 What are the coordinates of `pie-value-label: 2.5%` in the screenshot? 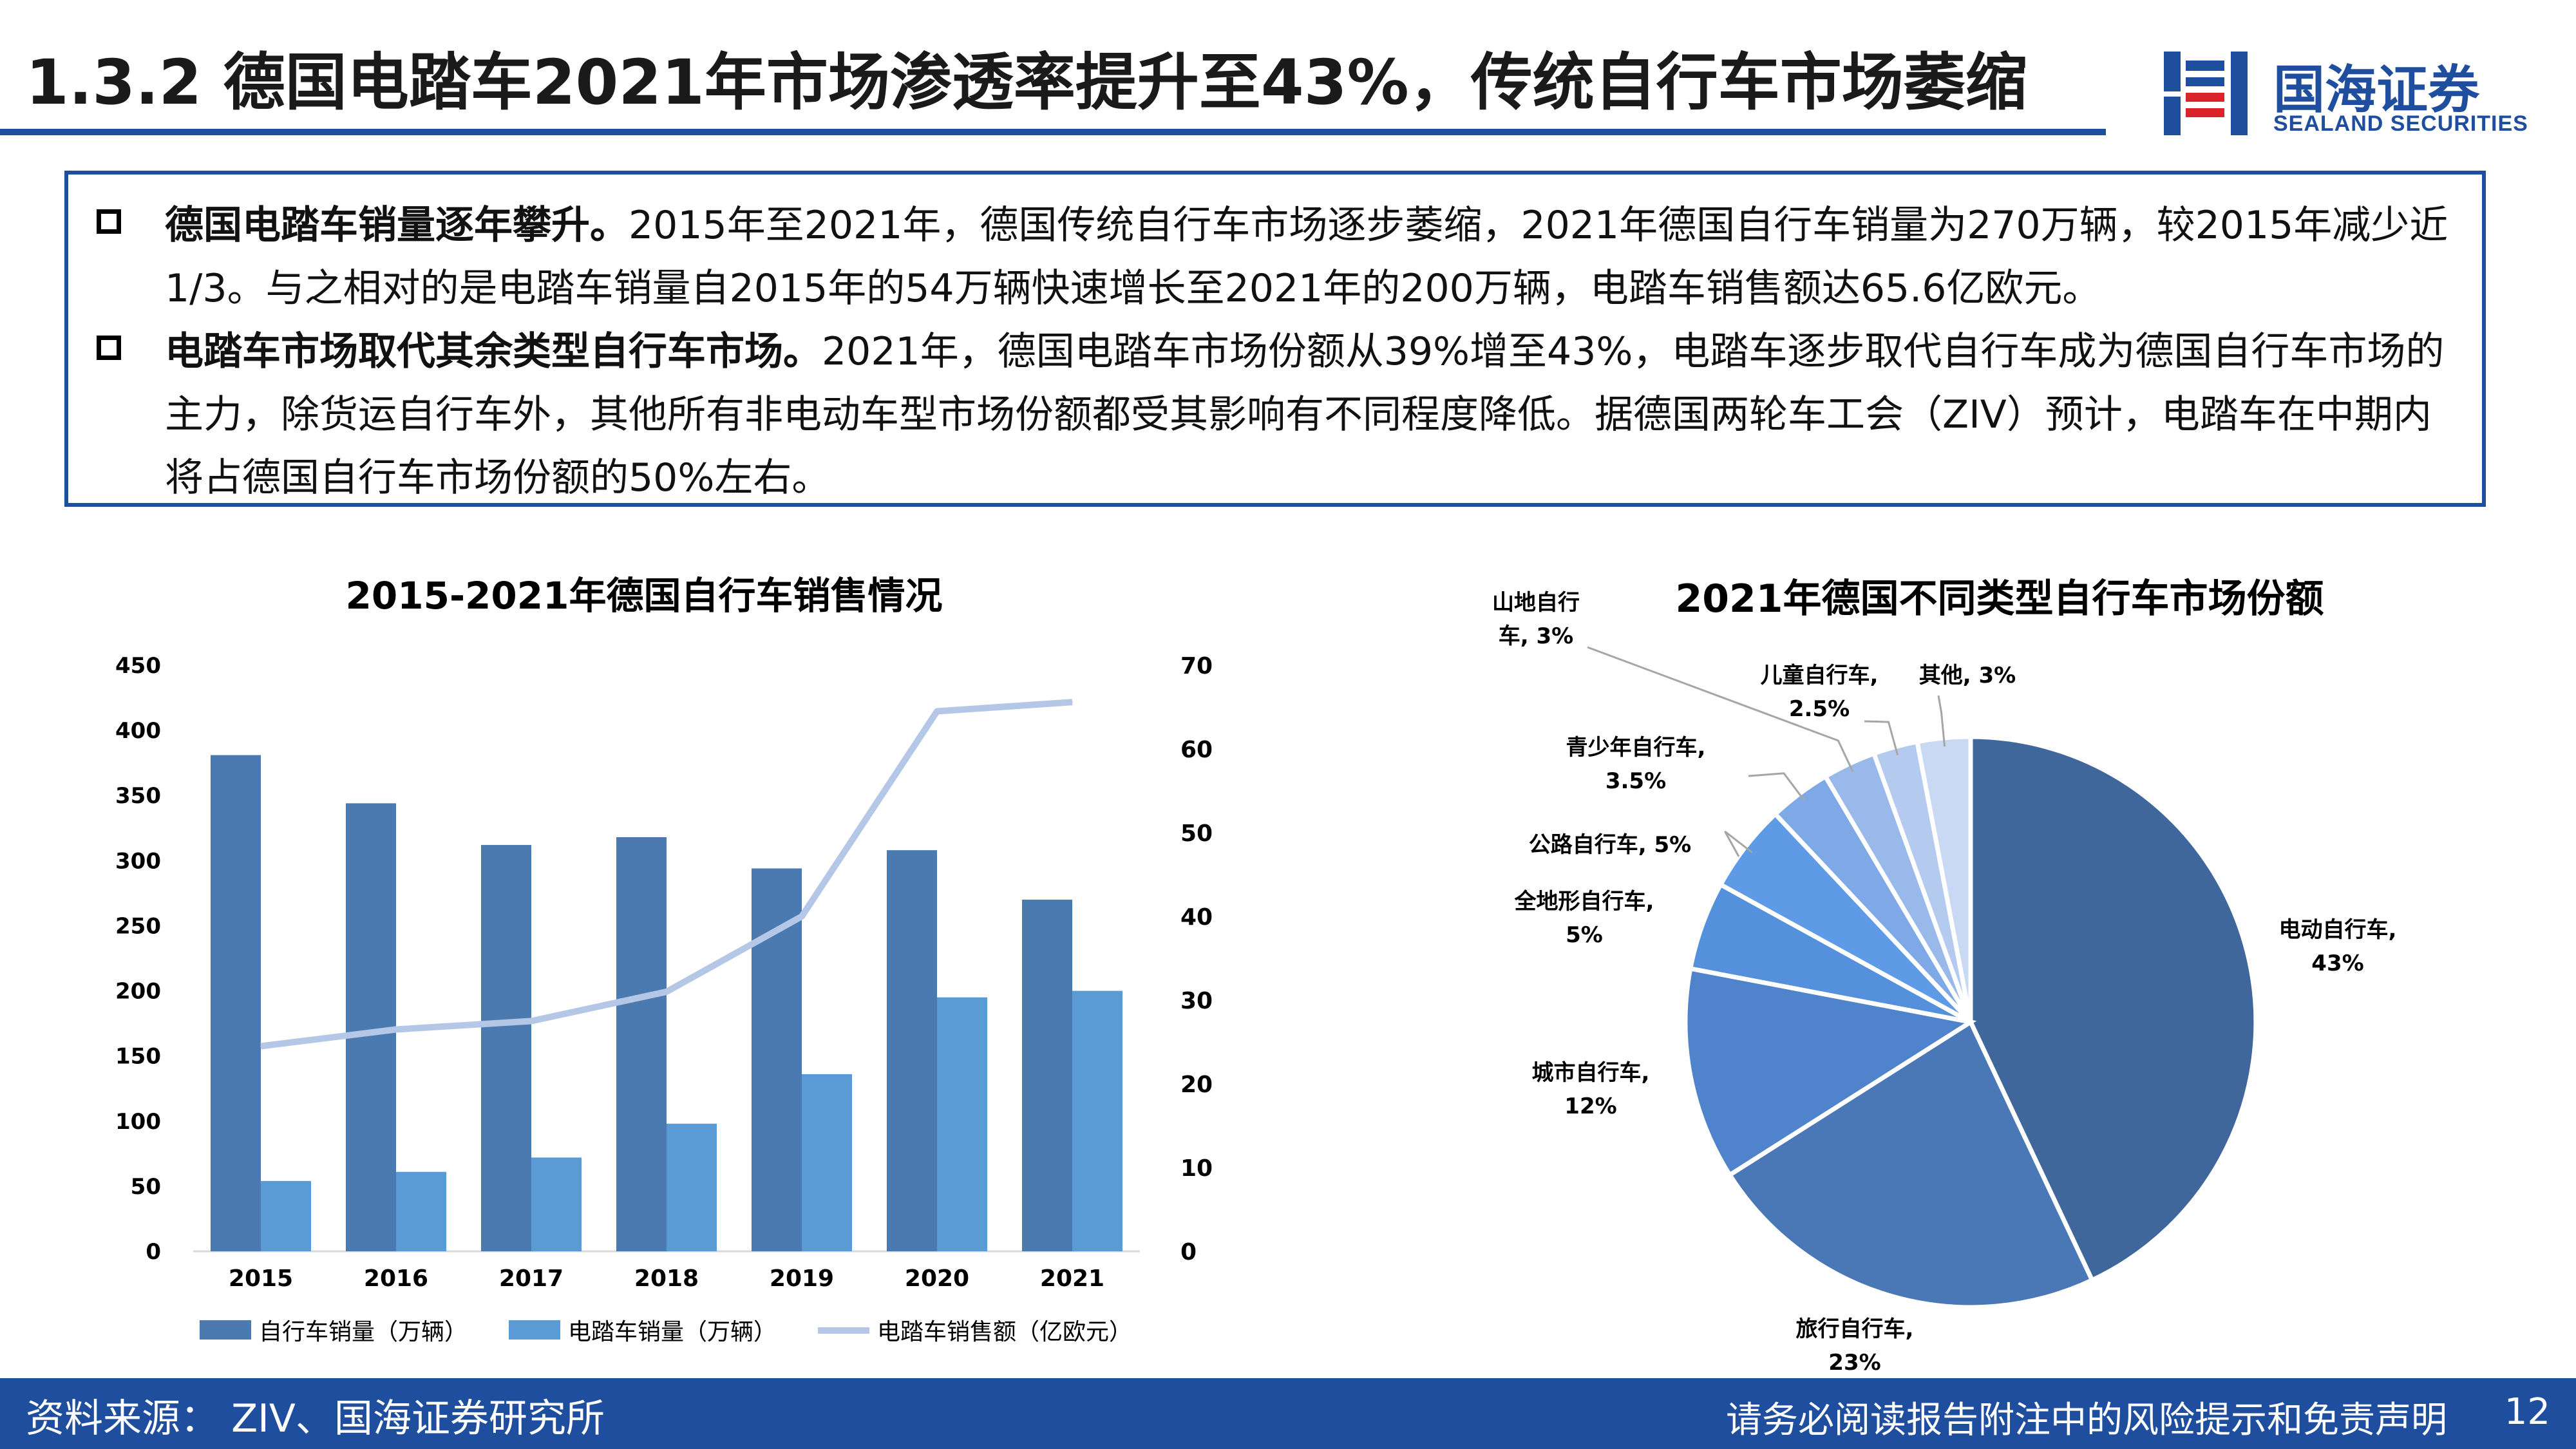 It's located at (1820, 709).